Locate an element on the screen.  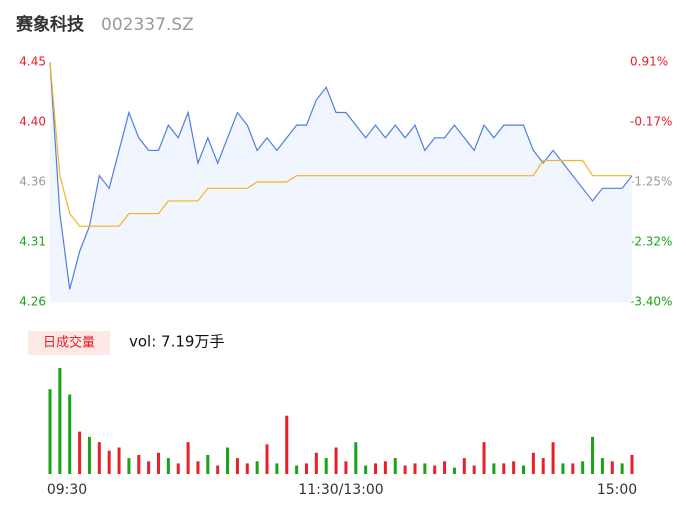
volume-label-bg is located at coordinates (69, 343).